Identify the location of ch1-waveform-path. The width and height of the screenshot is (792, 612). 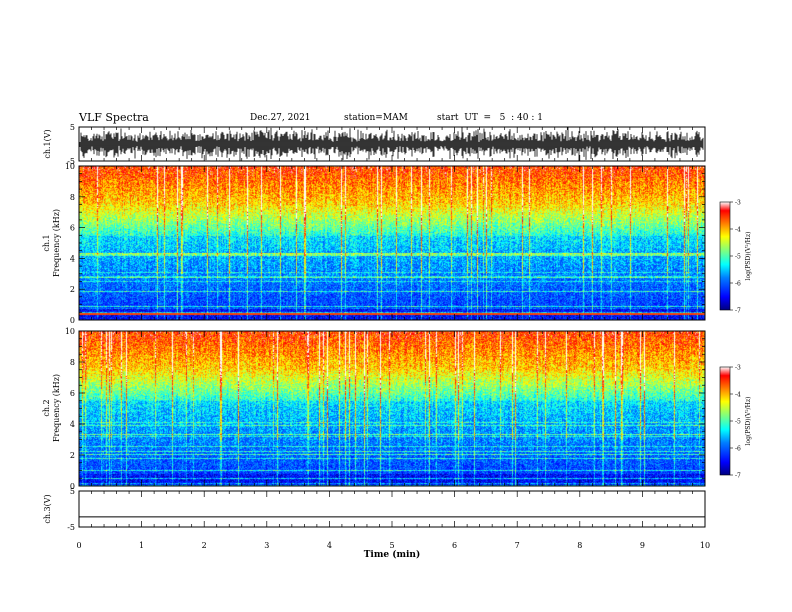
(391, 144).